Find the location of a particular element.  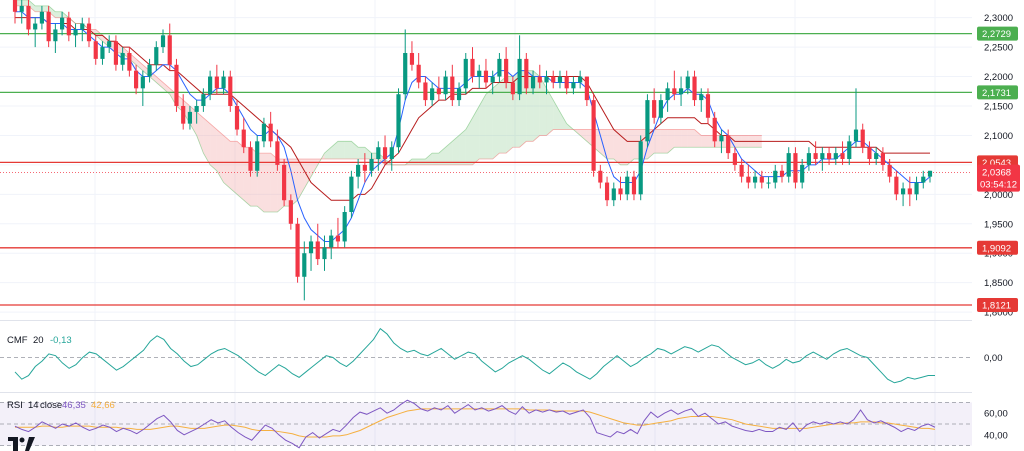

cmf-pane: 0,00 is located at coordinates (501, 355).